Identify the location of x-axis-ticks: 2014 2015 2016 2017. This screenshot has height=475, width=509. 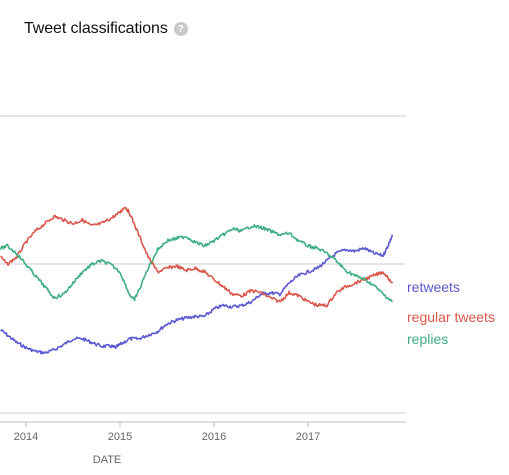
(167, 432).